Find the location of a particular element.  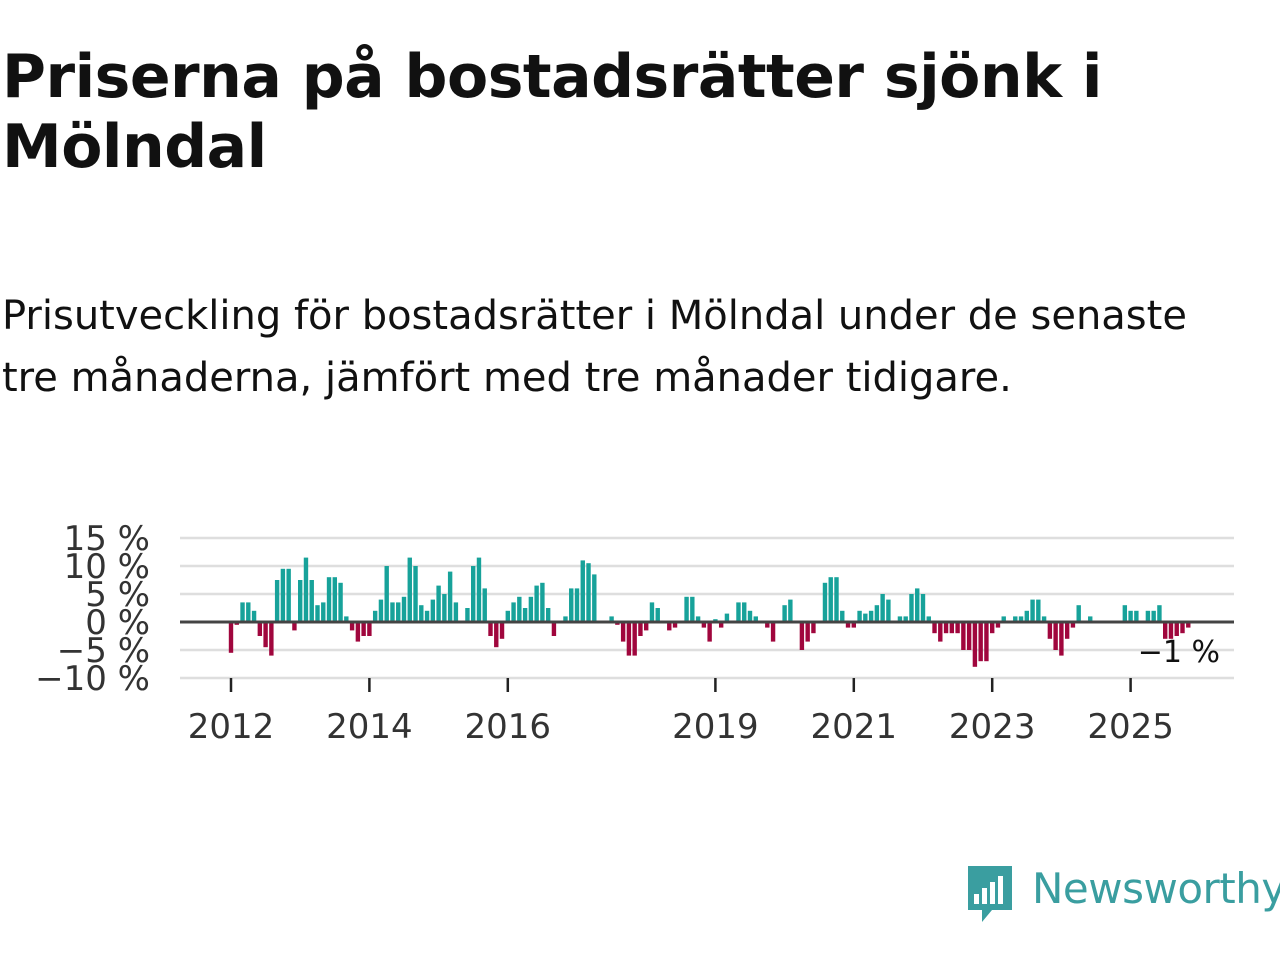

x-axis: 2012 2014 2016 2019 2021 2023 2025 is located at coordinates (681, 712).